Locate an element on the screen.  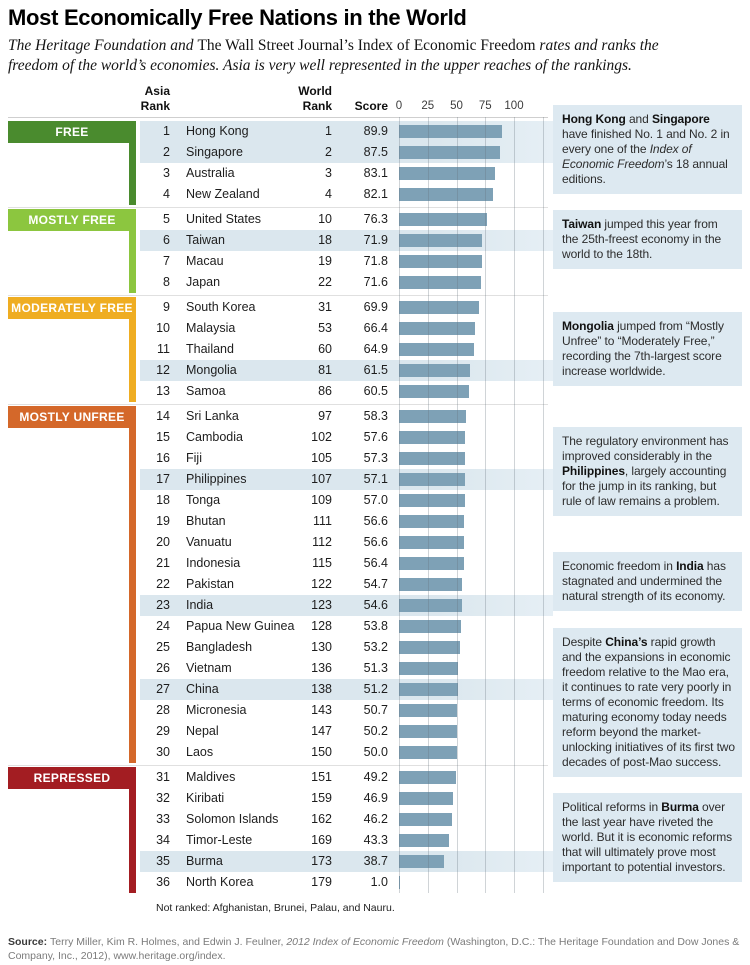
world-rank-value: 130 is located at coordinates (321, 647).